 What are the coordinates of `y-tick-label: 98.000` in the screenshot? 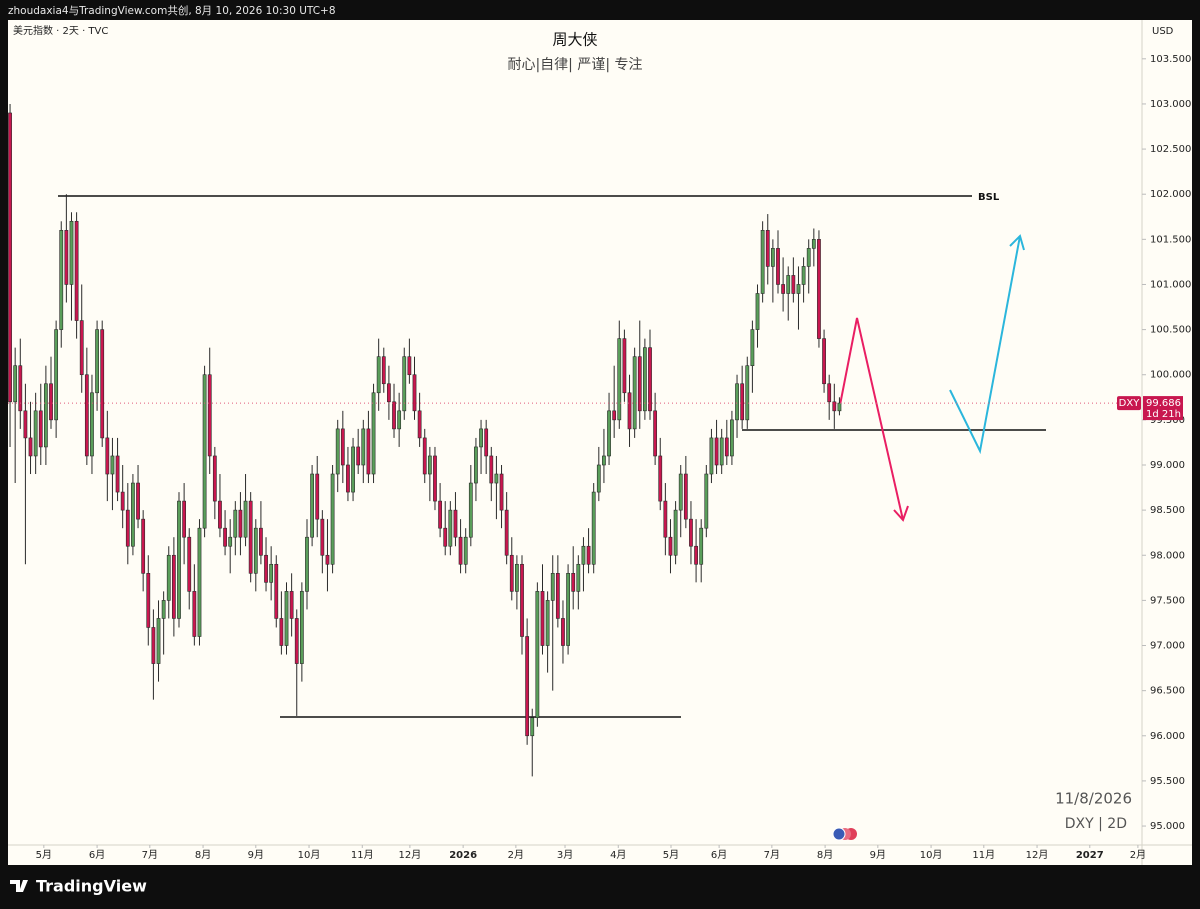 It's located at (1167, 555).